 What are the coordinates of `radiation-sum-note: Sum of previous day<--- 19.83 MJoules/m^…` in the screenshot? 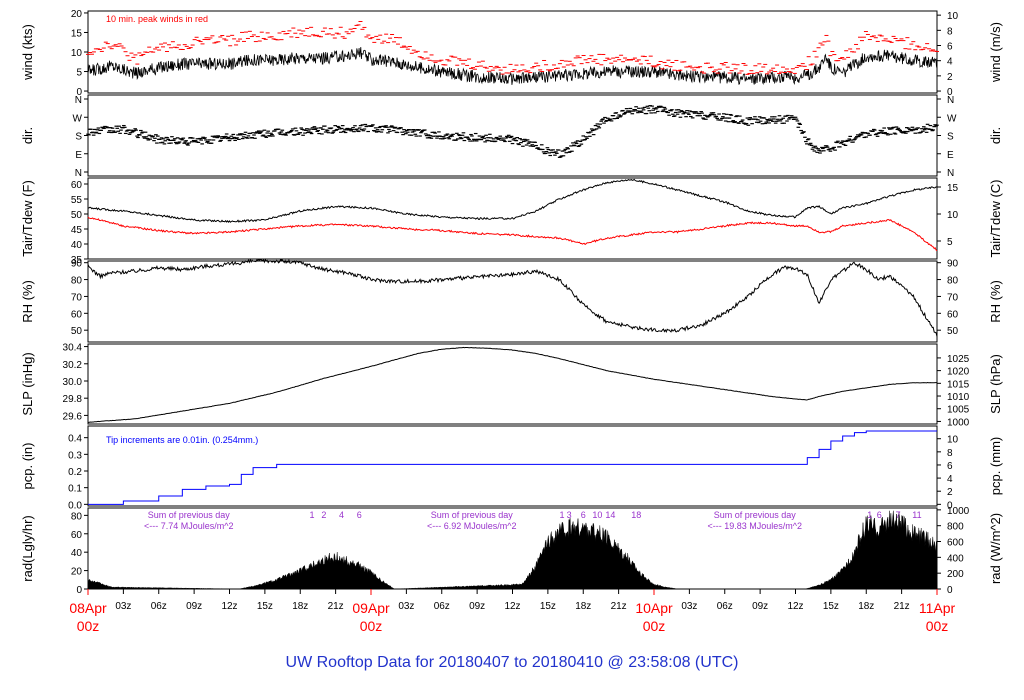 It's located at (754, 520).